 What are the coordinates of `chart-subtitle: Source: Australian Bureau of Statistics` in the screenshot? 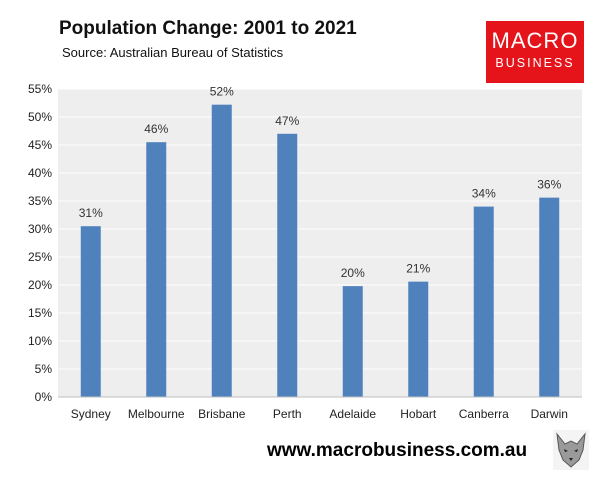 It's located at (173, 52).